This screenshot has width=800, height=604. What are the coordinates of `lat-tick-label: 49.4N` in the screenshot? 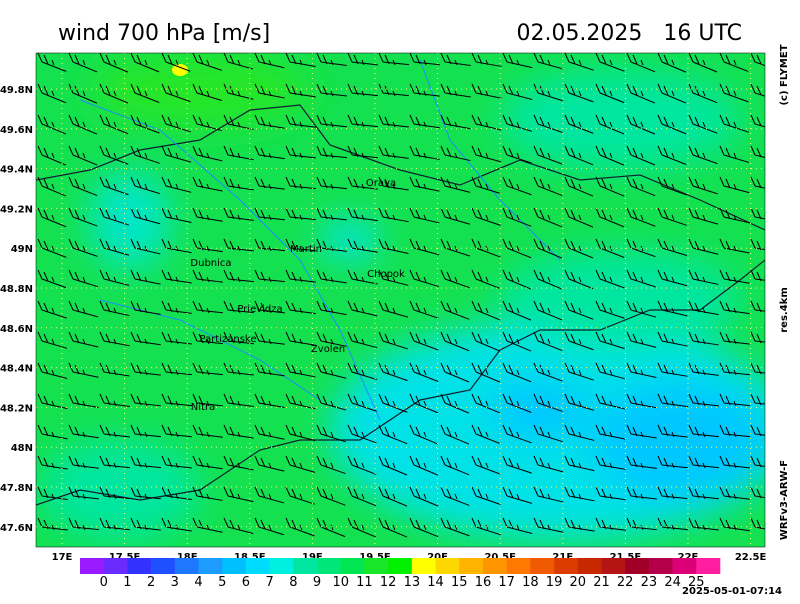 It's located at (16, 170).